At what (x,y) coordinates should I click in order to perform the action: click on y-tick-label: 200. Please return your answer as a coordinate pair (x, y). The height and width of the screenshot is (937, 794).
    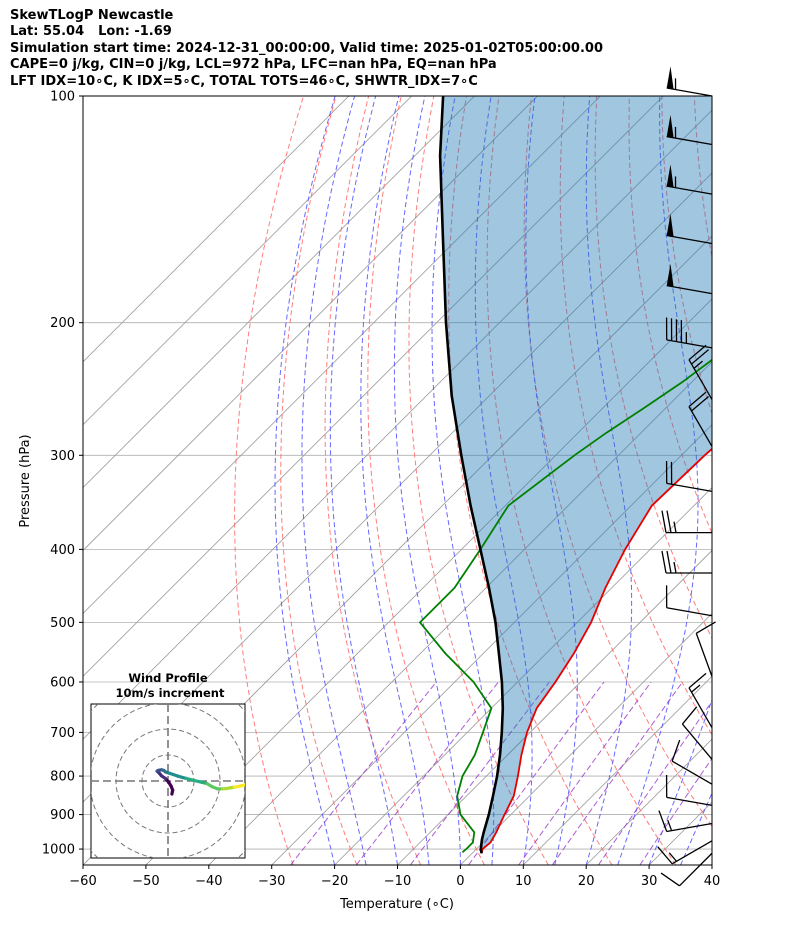
    Looking at the image, I should click on (62, 323).